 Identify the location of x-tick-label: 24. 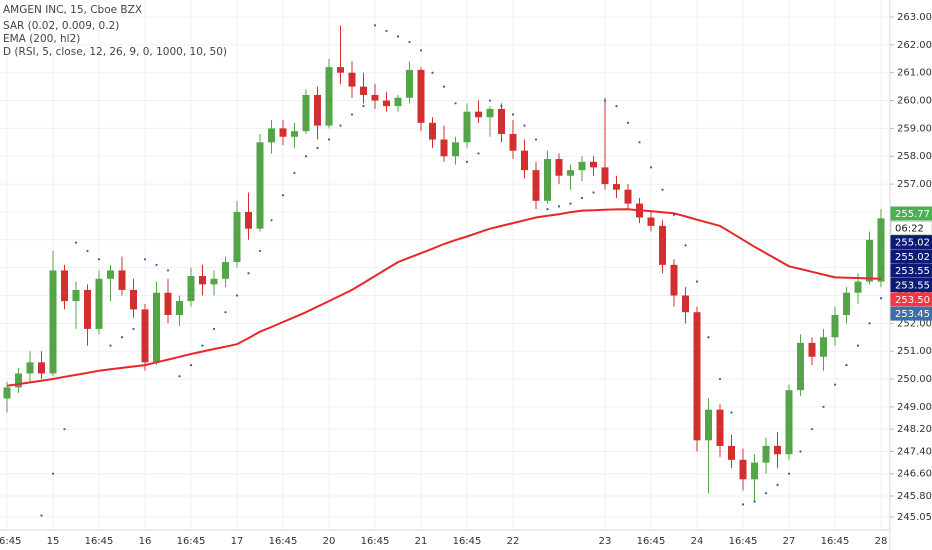
(697, 541).